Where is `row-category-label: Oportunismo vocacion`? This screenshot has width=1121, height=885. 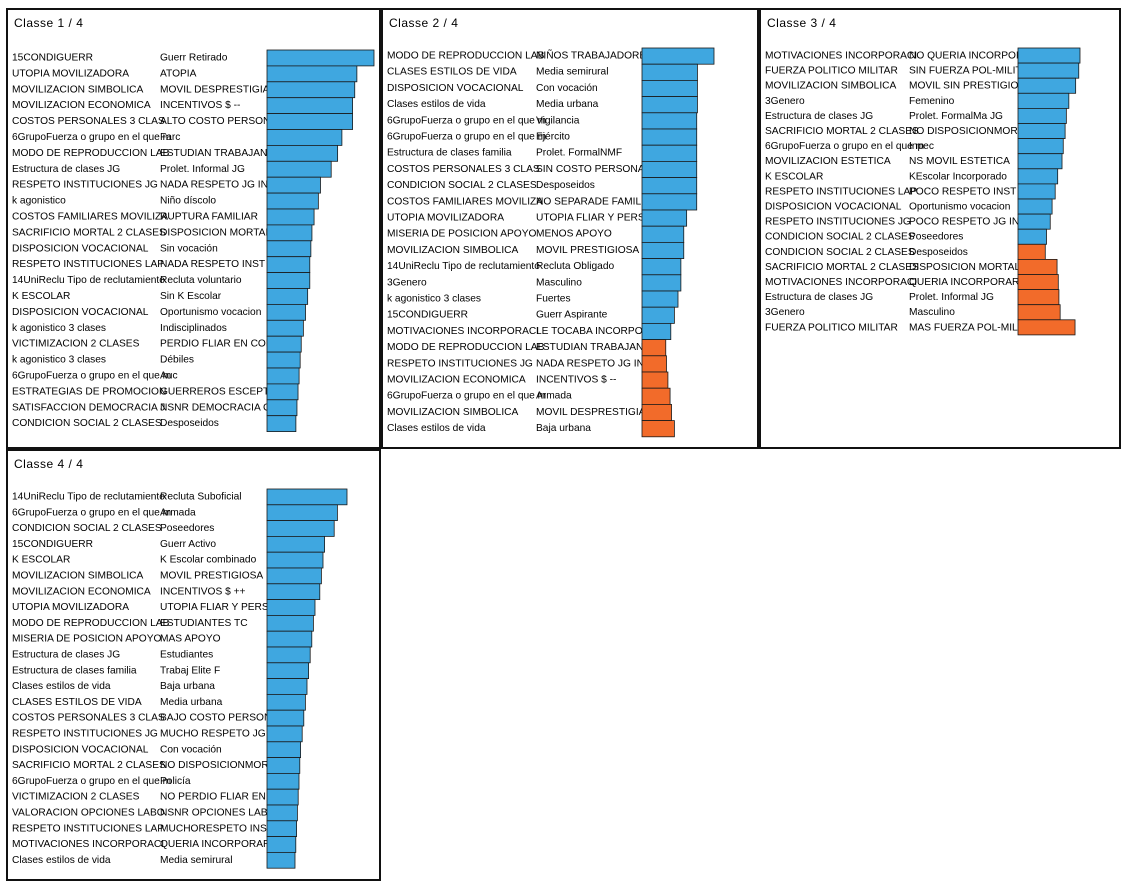 row-category-label: Oportunismo vocacion is located at coordinates (959, 207).